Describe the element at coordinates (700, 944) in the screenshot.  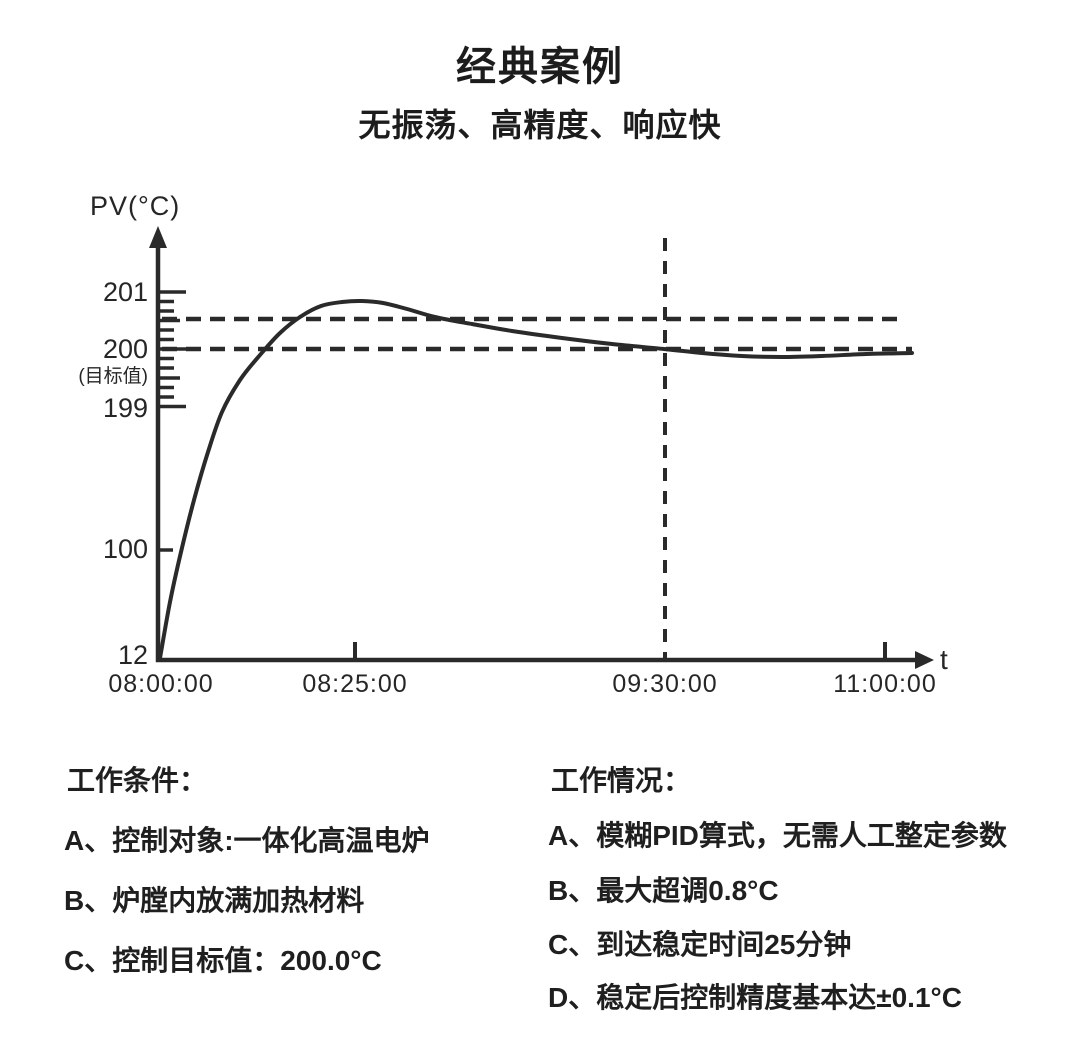
I see `result-item-c: C、到达稳定时间25分钟` at that location.